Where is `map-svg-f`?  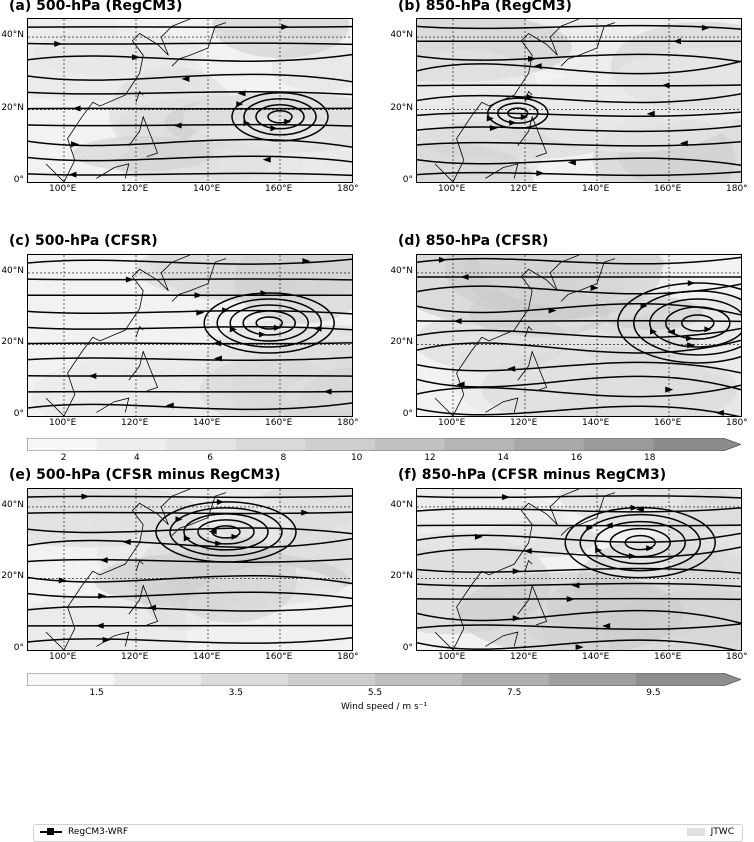
map-svg-f is located at coordinates (579, 569).